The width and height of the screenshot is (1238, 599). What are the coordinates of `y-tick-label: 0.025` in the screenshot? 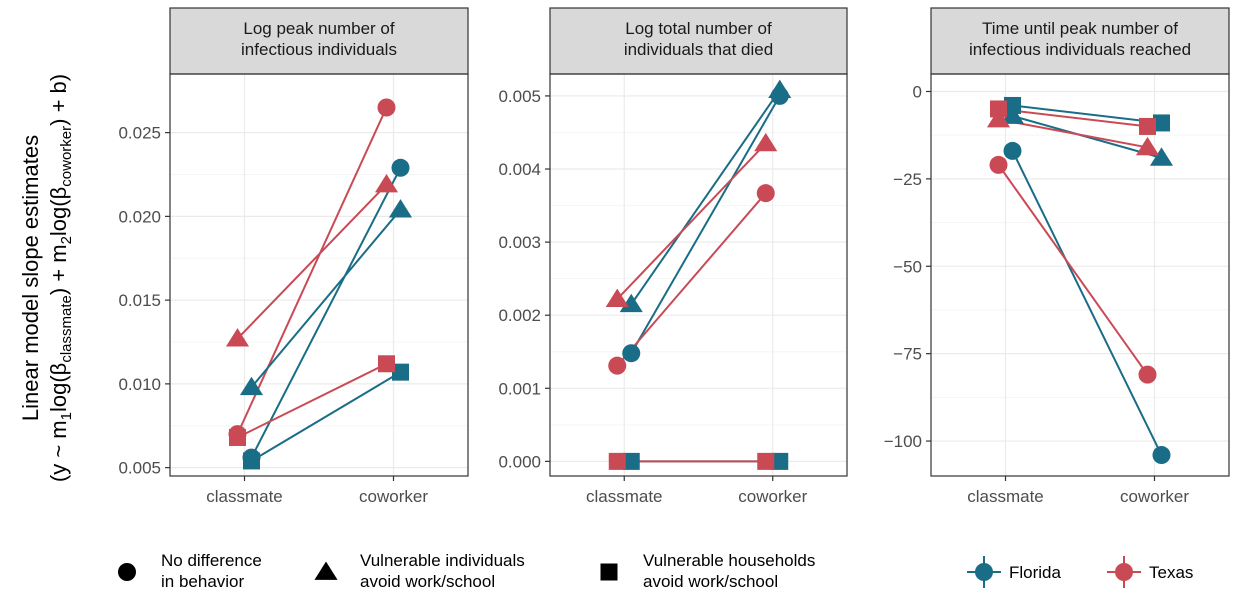 It's located at (139, 133).